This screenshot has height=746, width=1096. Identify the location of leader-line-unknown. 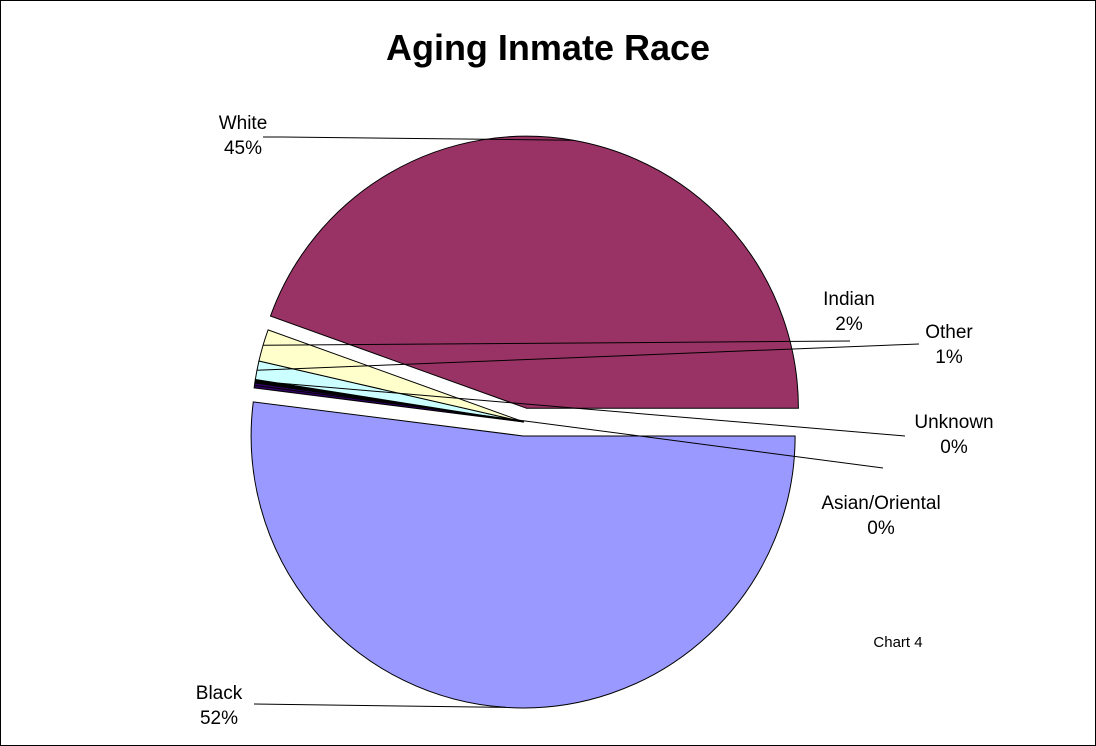
(580, 408).